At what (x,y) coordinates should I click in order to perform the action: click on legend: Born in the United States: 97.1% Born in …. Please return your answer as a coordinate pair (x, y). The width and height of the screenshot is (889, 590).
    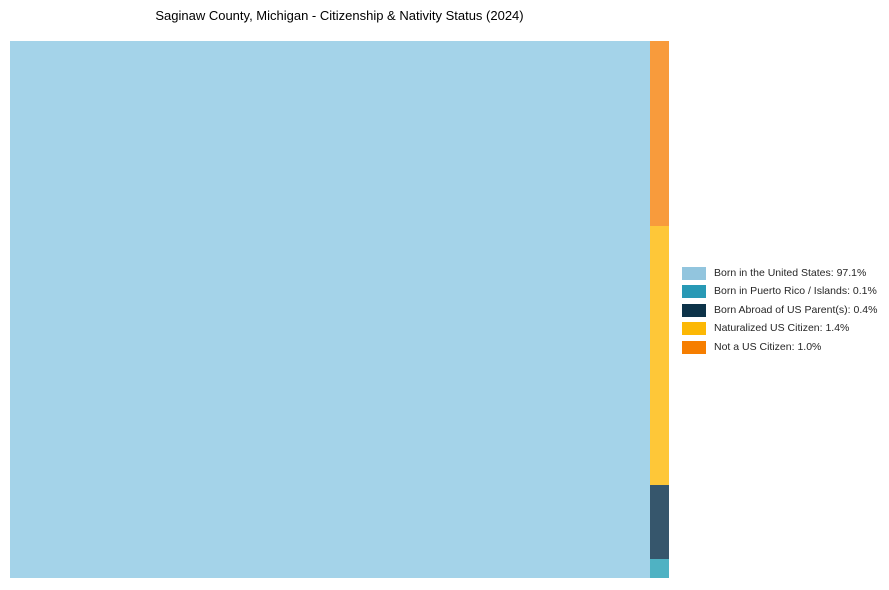
    Looking at the image, I should click on (779, 310).